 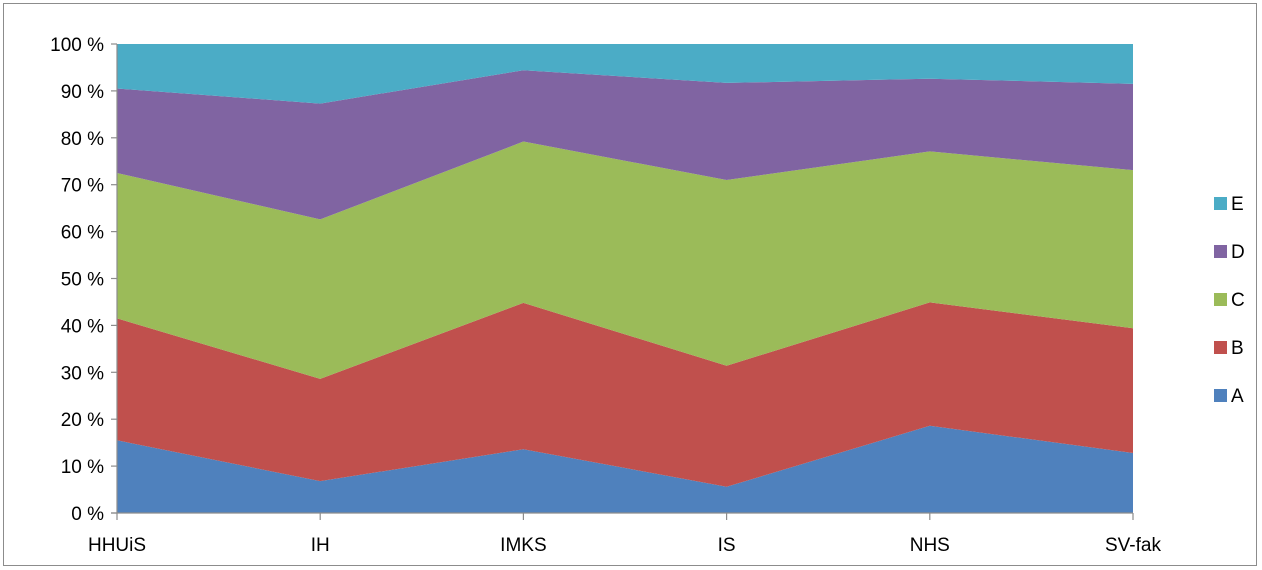 What do you see at coordinates (1220, 203) in the screenshot?
I see `legend-swatch-e` at bounding box center [1220, 203].